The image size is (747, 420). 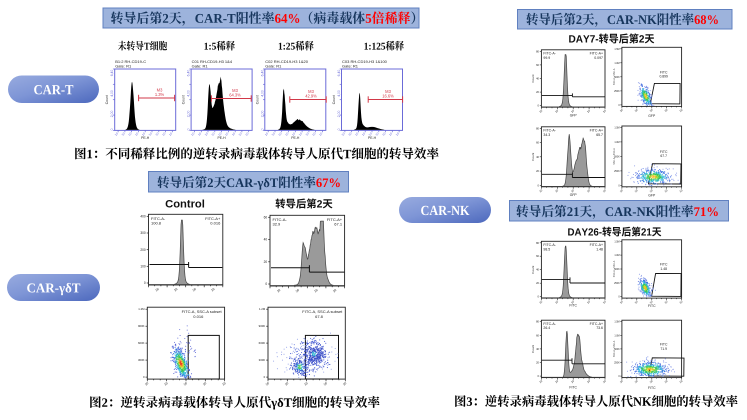 I want to click on svg-text: SSC-A :: SSC-A, so click(x=614, y=156).